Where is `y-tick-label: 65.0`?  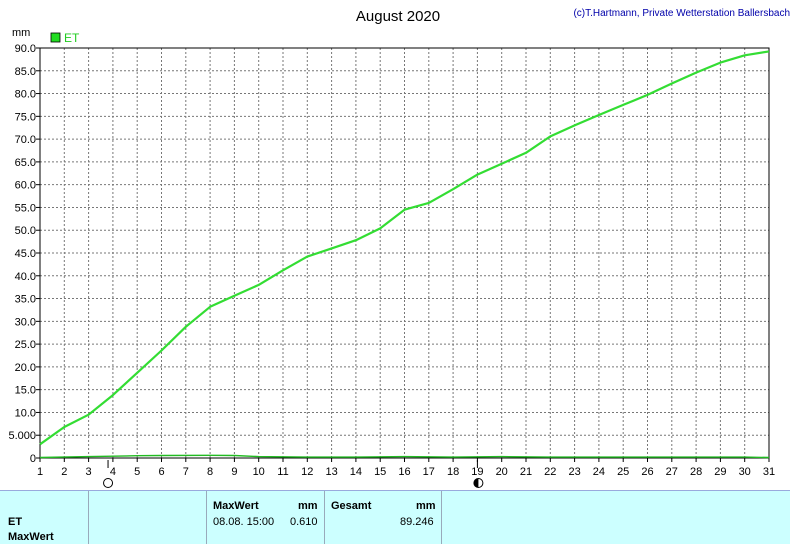
y-tick-label: 65.0 is located at coordinates (25, 163).